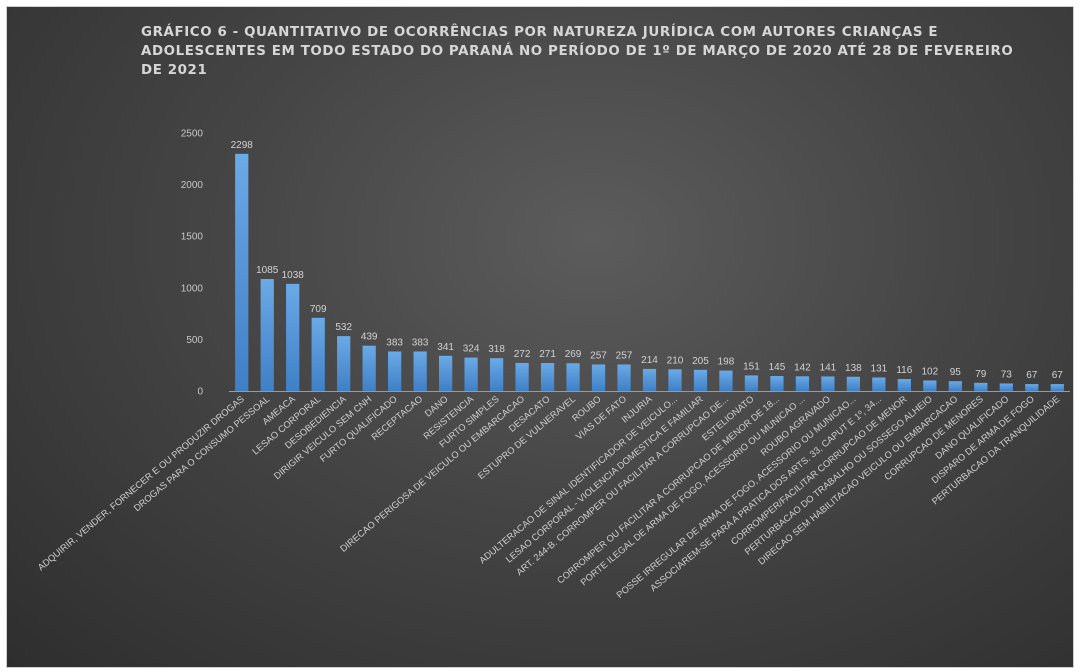 The image size is (1081, 672). What do you see at coordinates (369, 337) in the screenshot?
I see `data-label: 439` at bounding box center [369, 337].